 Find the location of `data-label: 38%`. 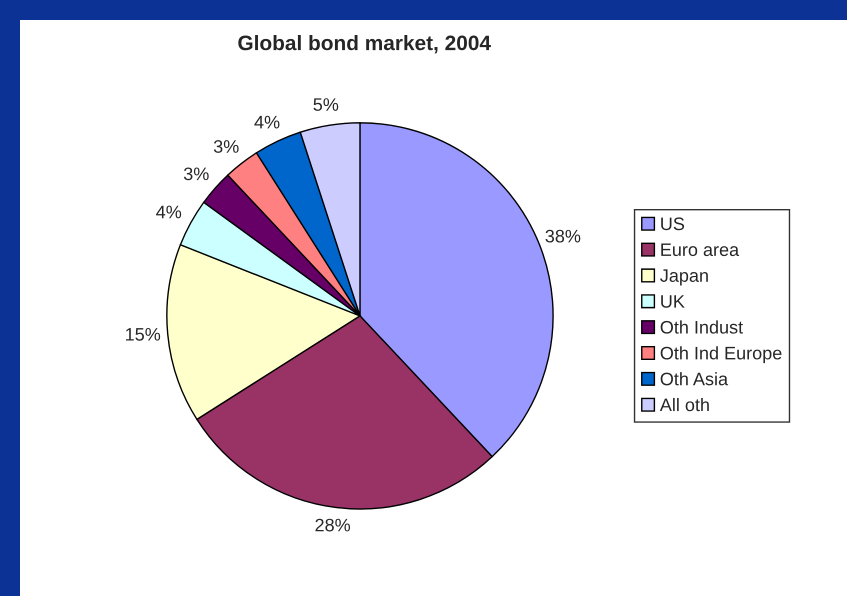

data-label: 38% is located at coordinates (562, 236).